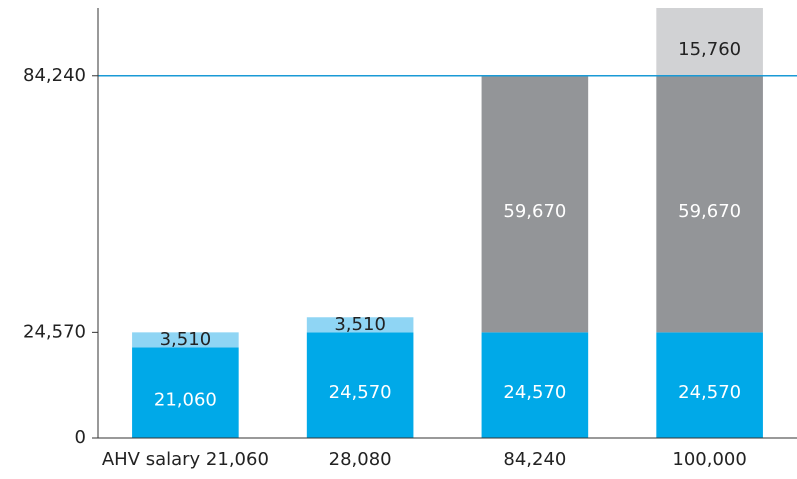 The image size is (797, 479). What do you see at coordinates (709, 459) in the screenshot?
I see `x-tick-label: 100,000` at bounding box center [709, 459].